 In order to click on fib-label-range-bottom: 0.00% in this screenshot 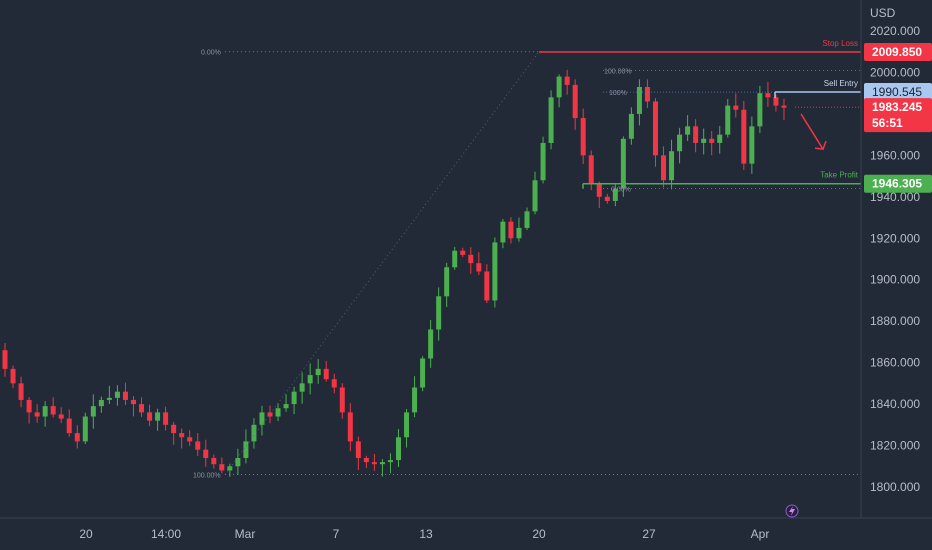, I will do `click(621, 190)`.